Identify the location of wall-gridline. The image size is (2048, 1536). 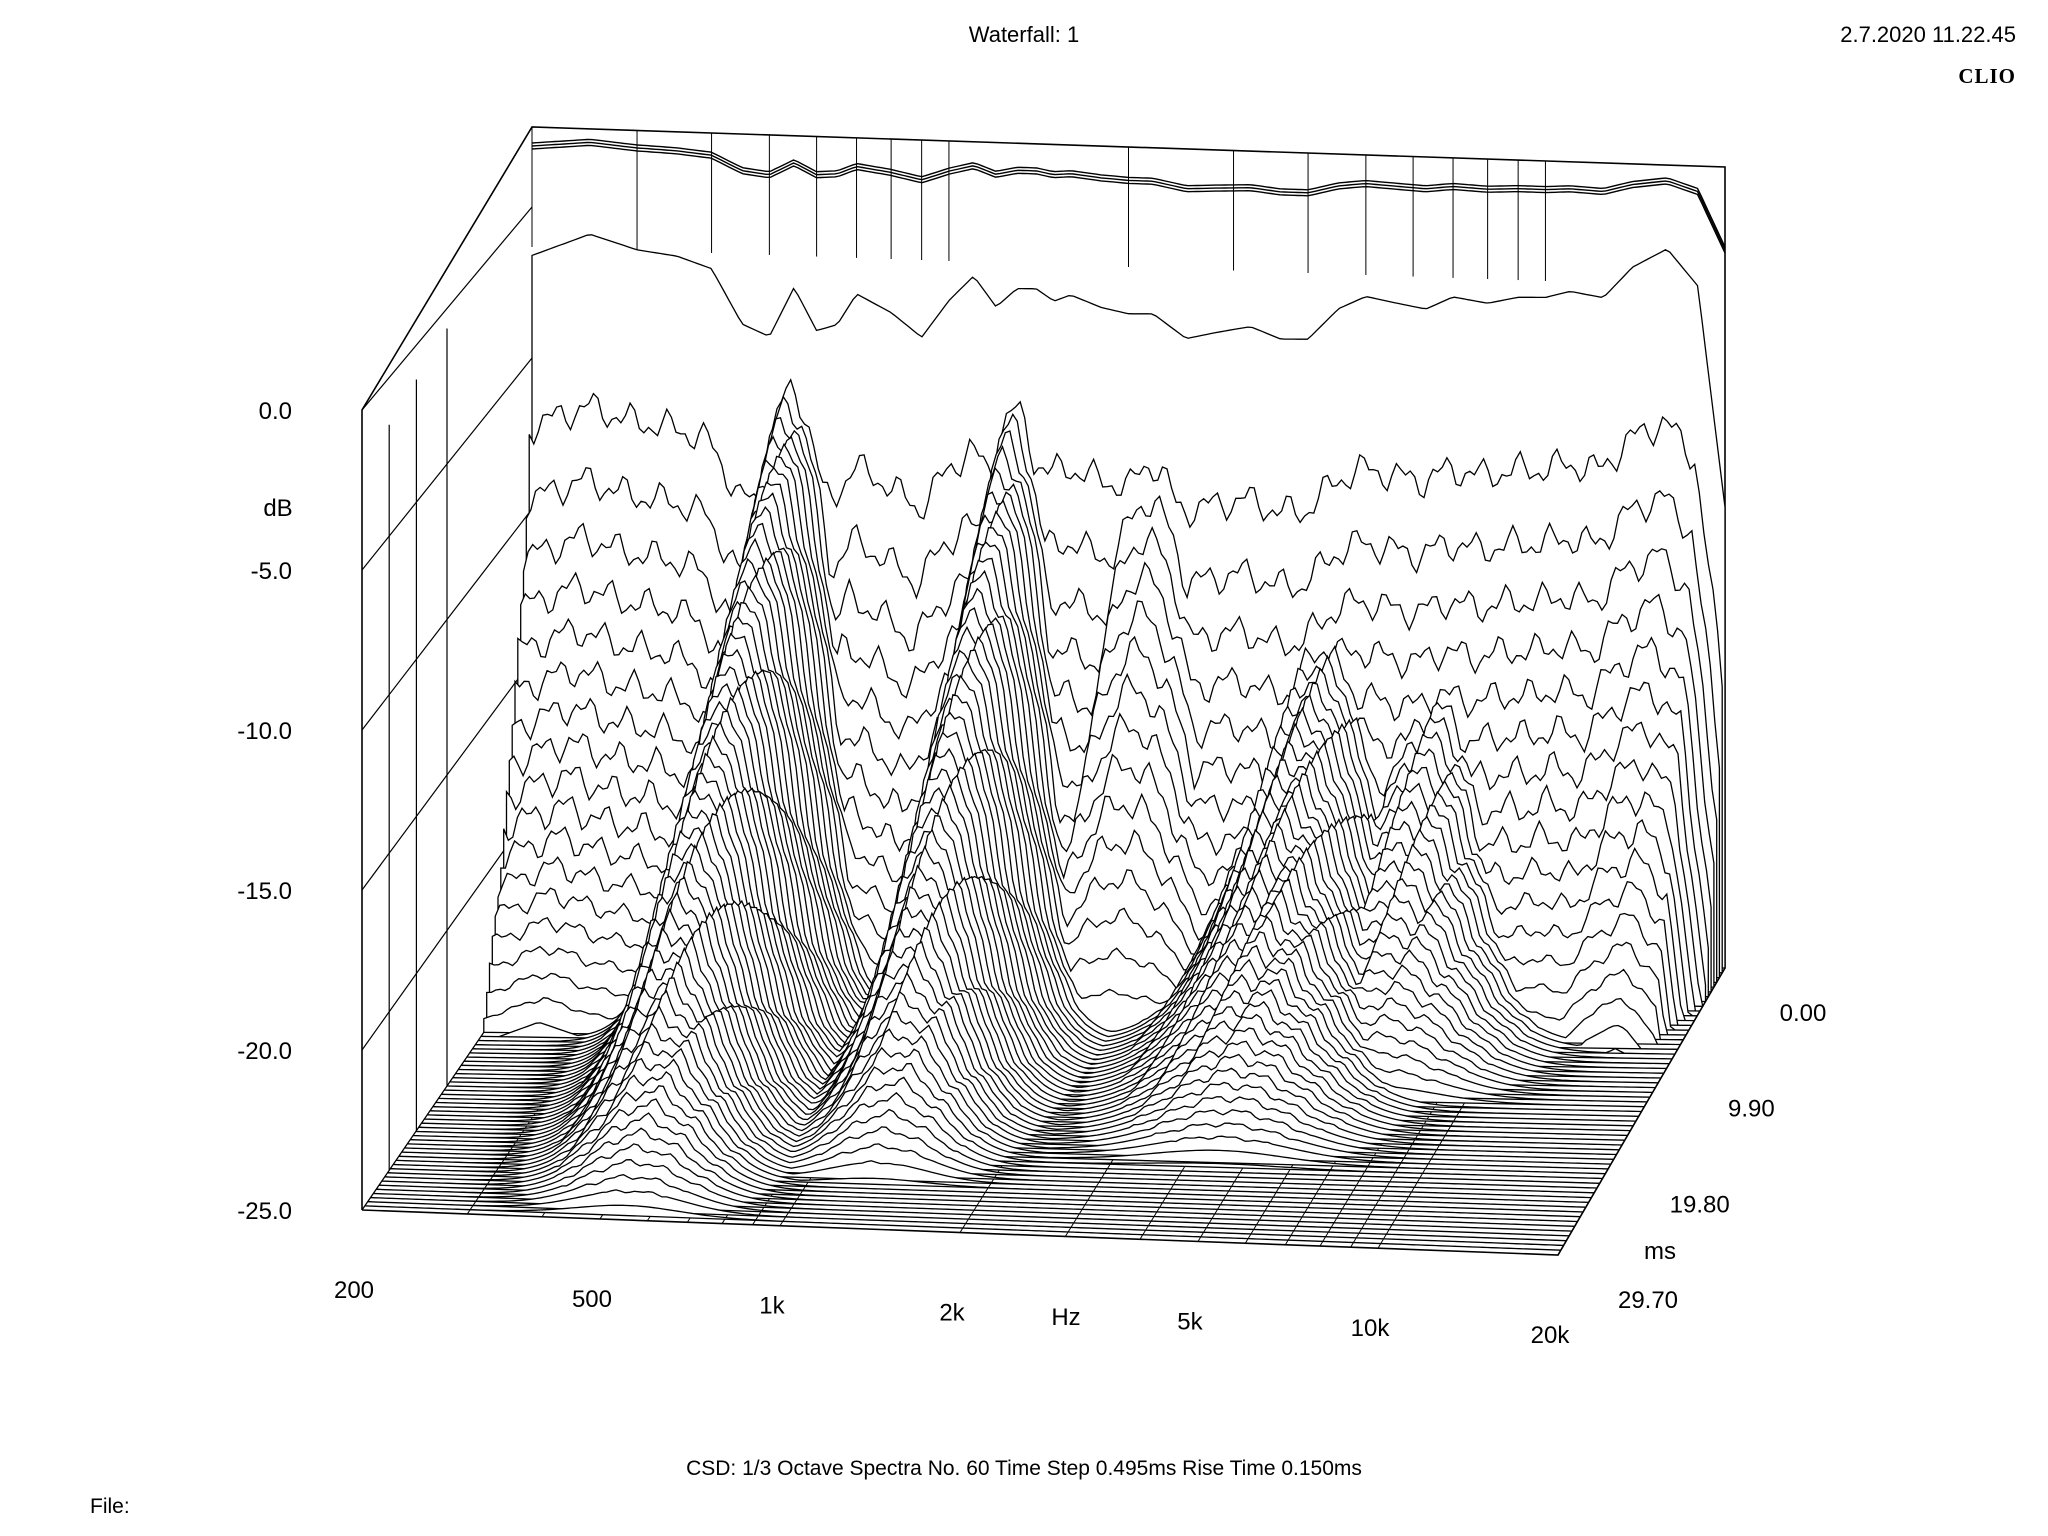
(447, 308).